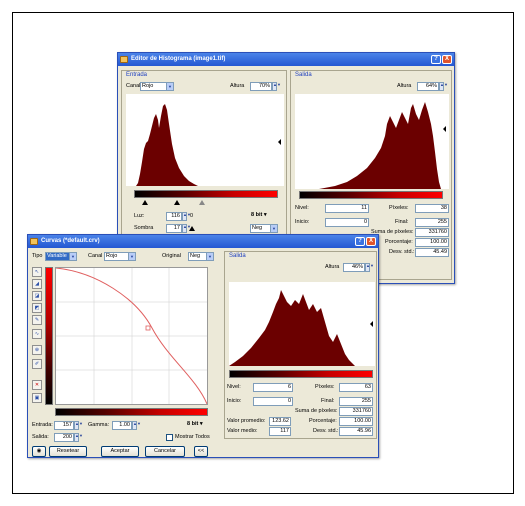 The width and height of the screenshot is (525, 506). I want to click on collapse-button: <<, so click(201, 451).